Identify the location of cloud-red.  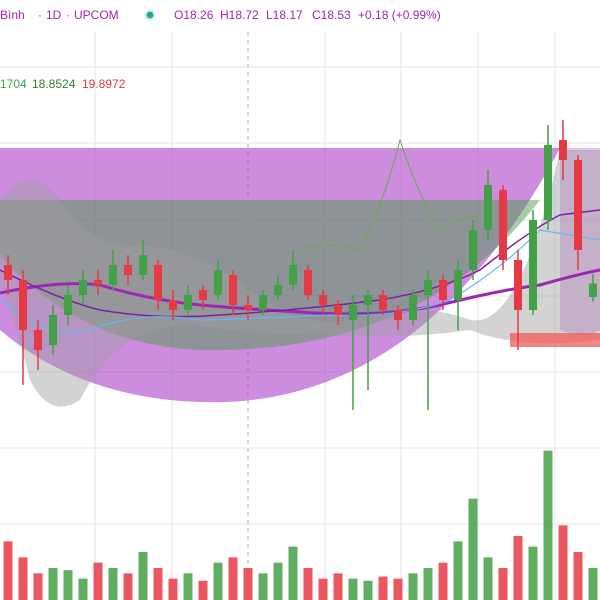
(555, 340).